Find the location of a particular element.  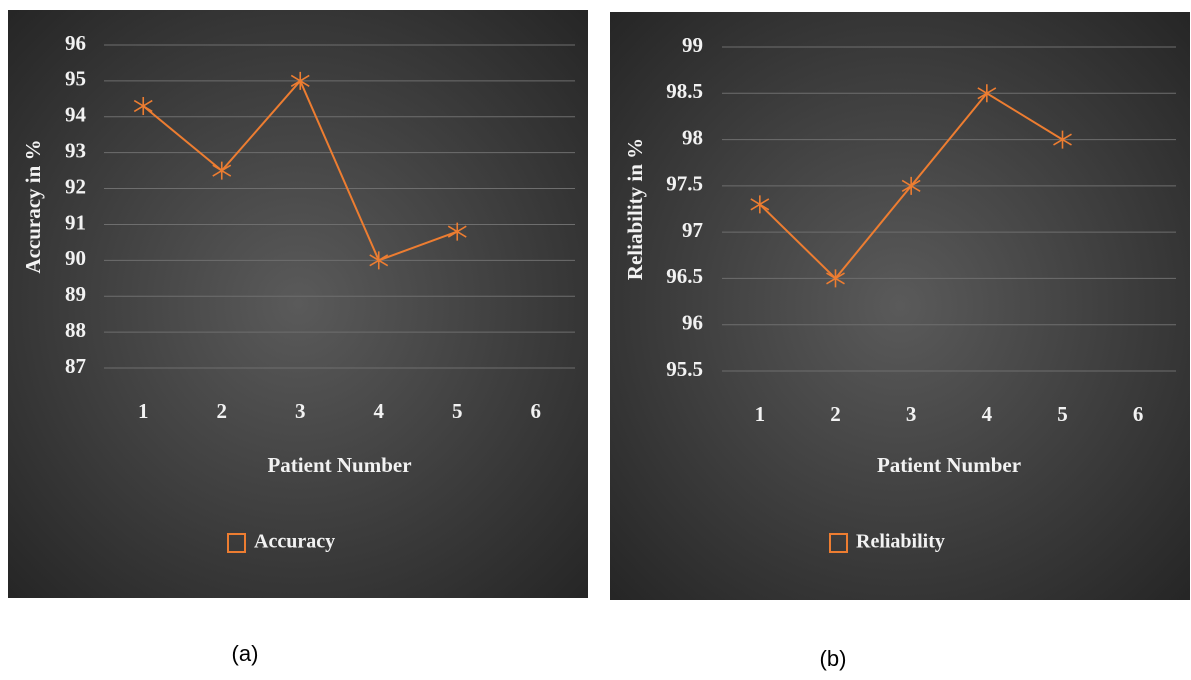

y-tick-label: 92 is located at coordinates (75, 186).